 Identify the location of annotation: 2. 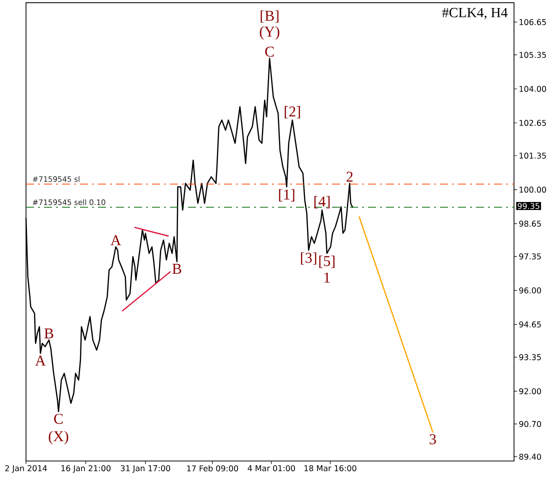
(349, 177).